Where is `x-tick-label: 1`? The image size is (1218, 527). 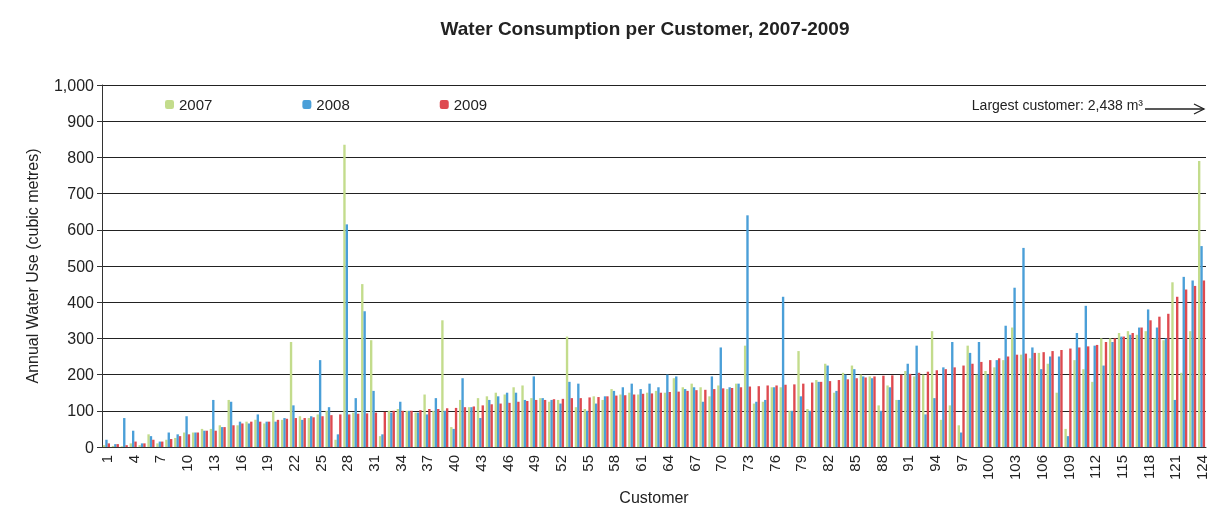 x-tick-label: 1 is located at coordinates (106, 459).